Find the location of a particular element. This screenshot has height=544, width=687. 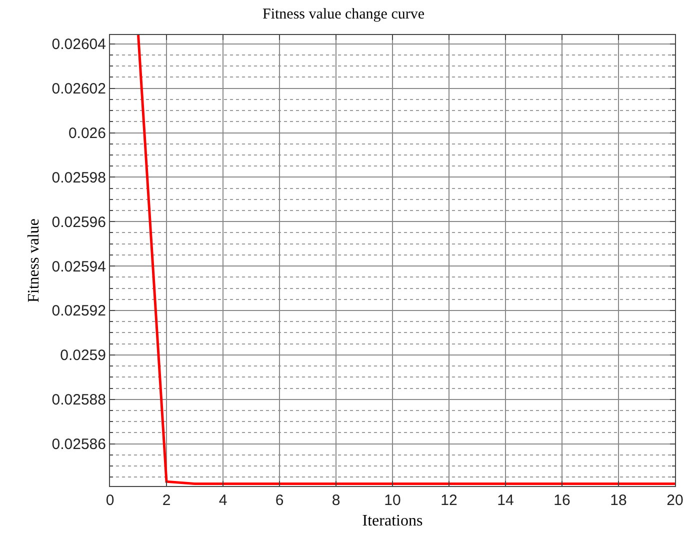

x-tick-label: 10 is located at coordinates (392, 500).